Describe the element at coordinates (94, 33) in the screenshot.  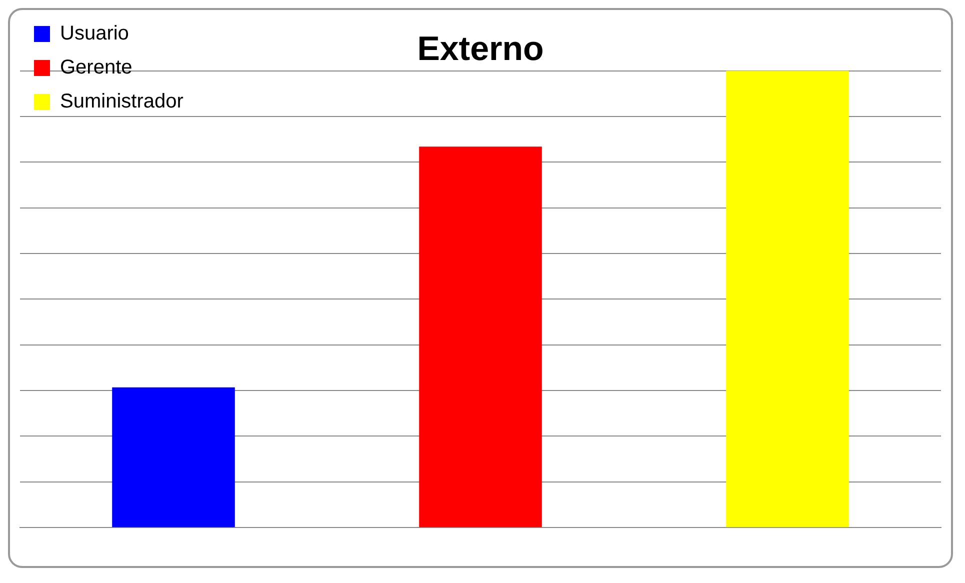
I see `legend-label: Usuario` at that location.